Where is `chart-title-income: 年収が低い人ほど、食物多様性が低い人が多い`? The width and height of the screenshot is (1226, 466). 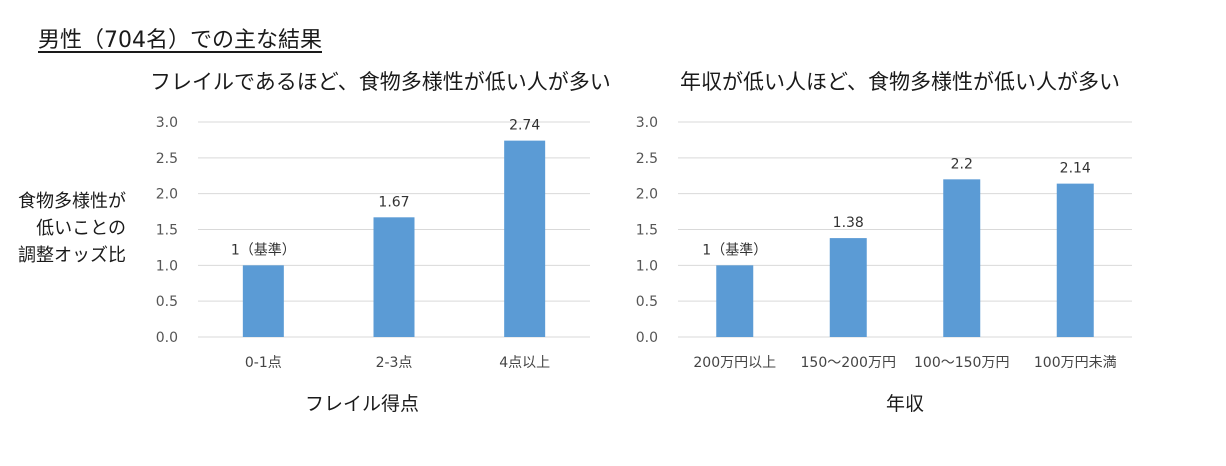
chart-title-income: 年収が低い人ほど、食物多様性が低い人が多い is located at coordinates (900, 82).